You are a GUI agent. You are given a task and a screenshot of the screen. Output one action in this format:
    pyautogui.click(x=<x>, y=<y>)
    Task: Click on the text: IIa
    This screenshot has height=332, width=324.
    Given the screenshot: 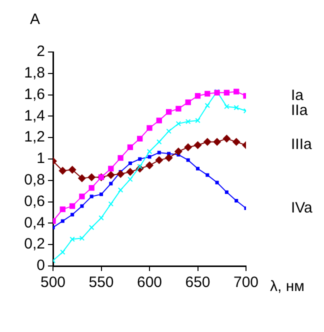 What is the action you would take?
    pyautogui.click(x=299, y=110)
    